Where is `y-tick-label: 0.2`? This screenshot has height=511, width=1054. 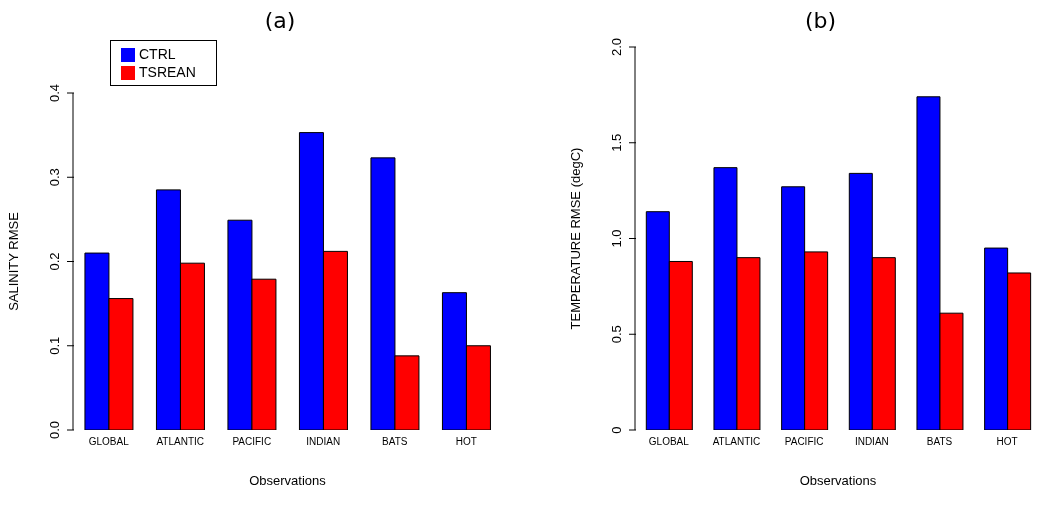 y-tick-label: 0.2 is located at coordinates (54, 261).